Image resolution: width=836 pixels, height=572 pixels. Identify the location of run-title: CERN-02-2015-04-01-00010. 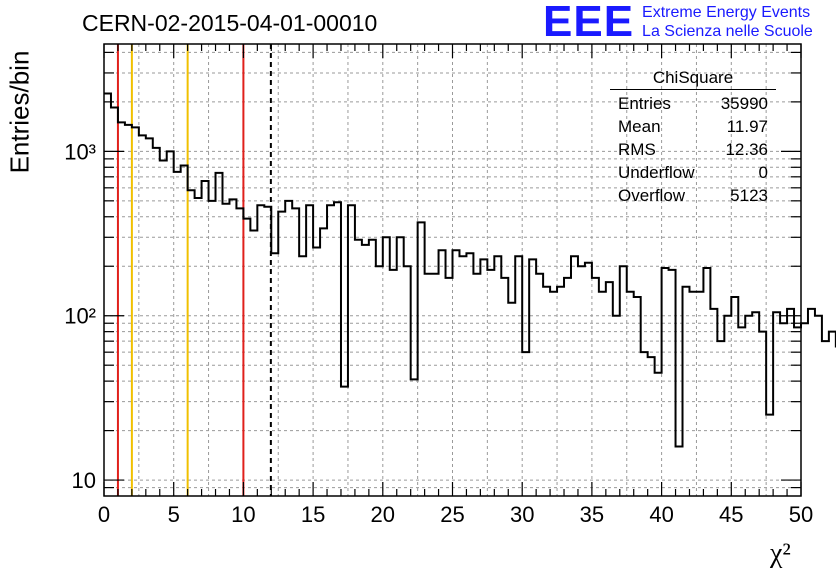
(230, 23).